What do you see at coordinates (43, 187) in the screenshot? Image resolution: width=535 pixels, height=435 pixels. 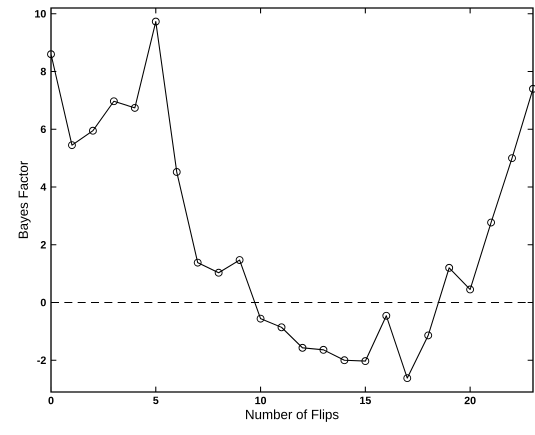 I see `y-tick-label: 4` at bounding box center [43, 187].